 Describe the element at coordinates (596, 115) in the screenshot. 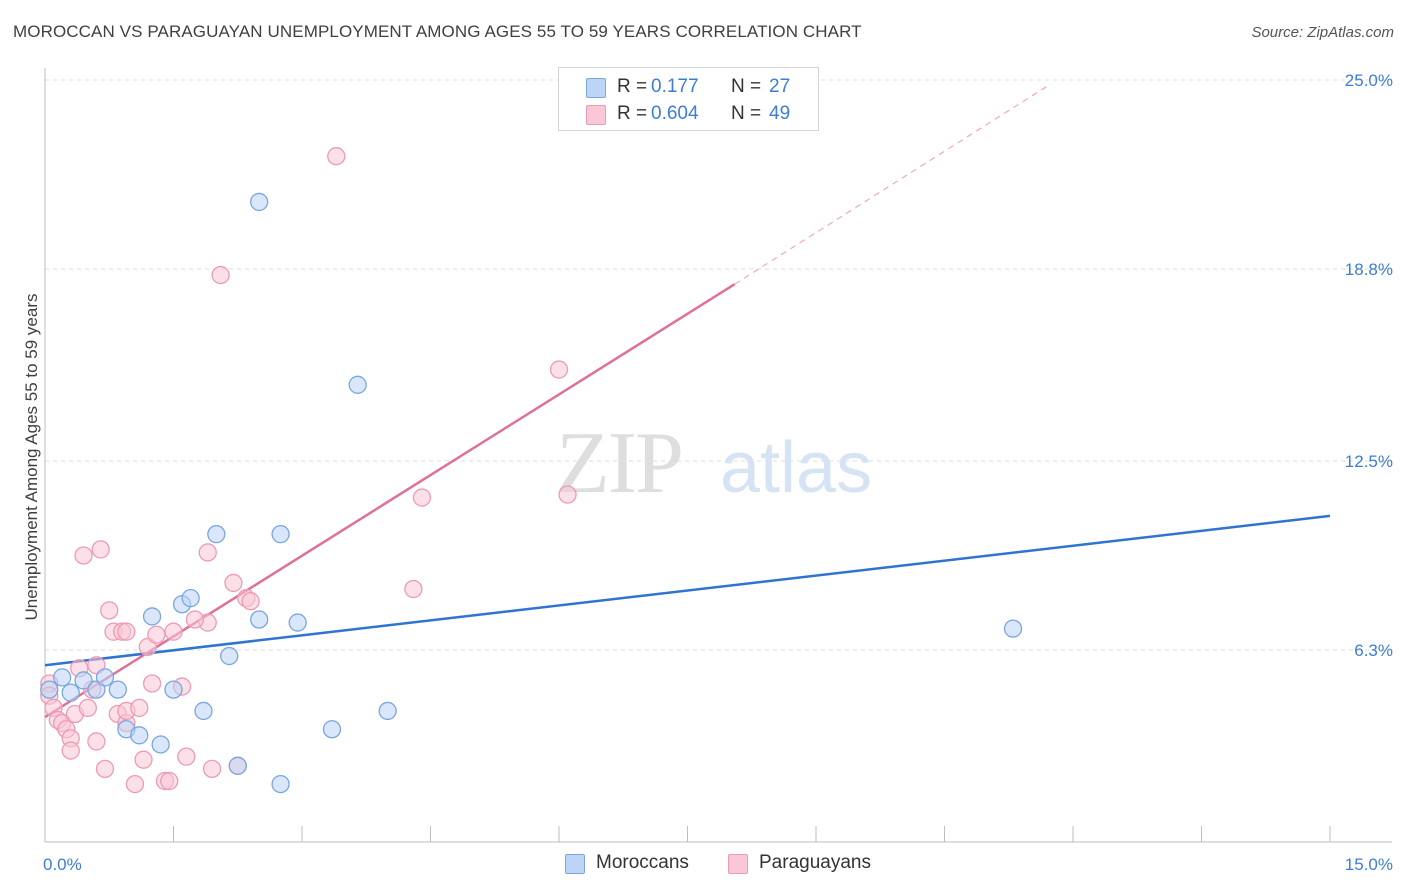

I see `paraguayans-swatch` at that location.